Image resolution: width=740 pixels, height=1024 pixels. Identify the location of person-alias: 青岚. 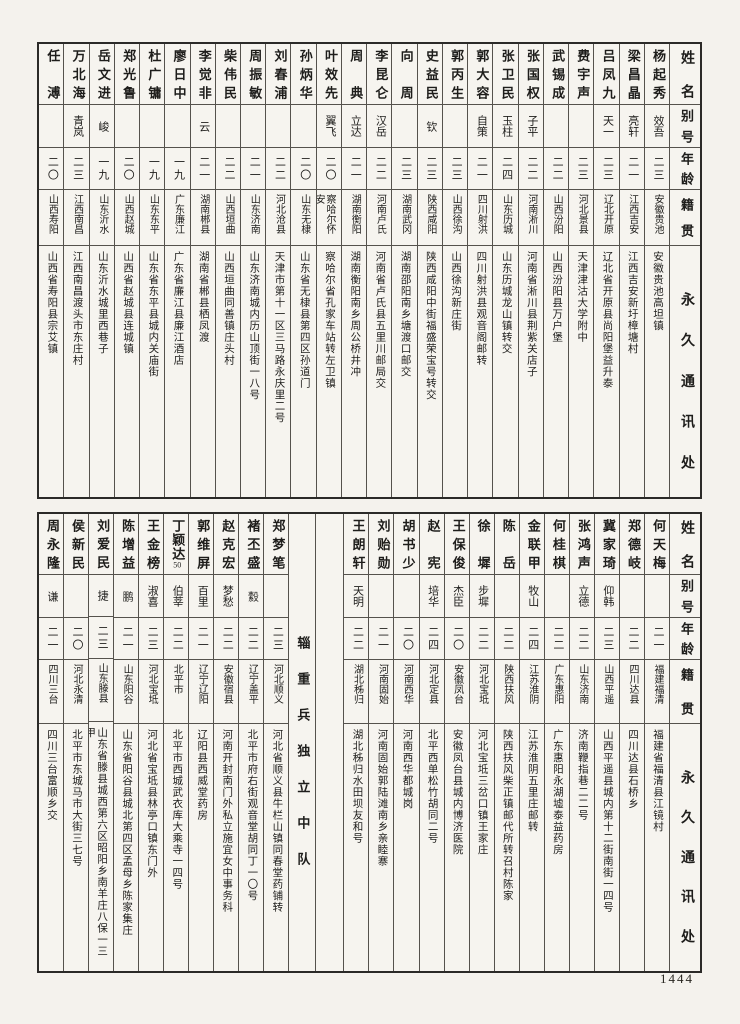
(76, 126).